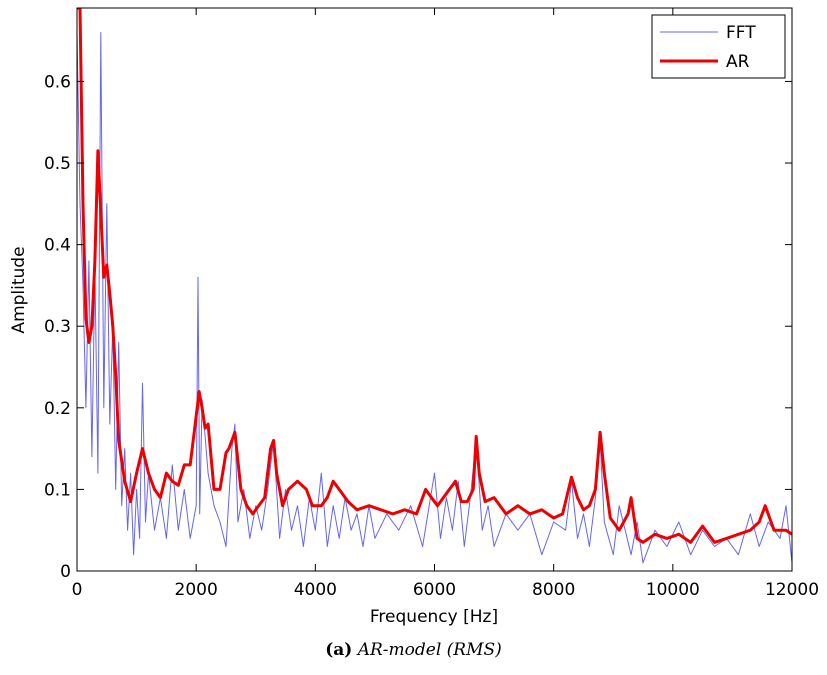 The width and height of the screenshot is (827, 675). What do you see at coordinates (738, 62) in the screenshot?
I see `legend-ar-label: AR` at bounding box center [738, 62].